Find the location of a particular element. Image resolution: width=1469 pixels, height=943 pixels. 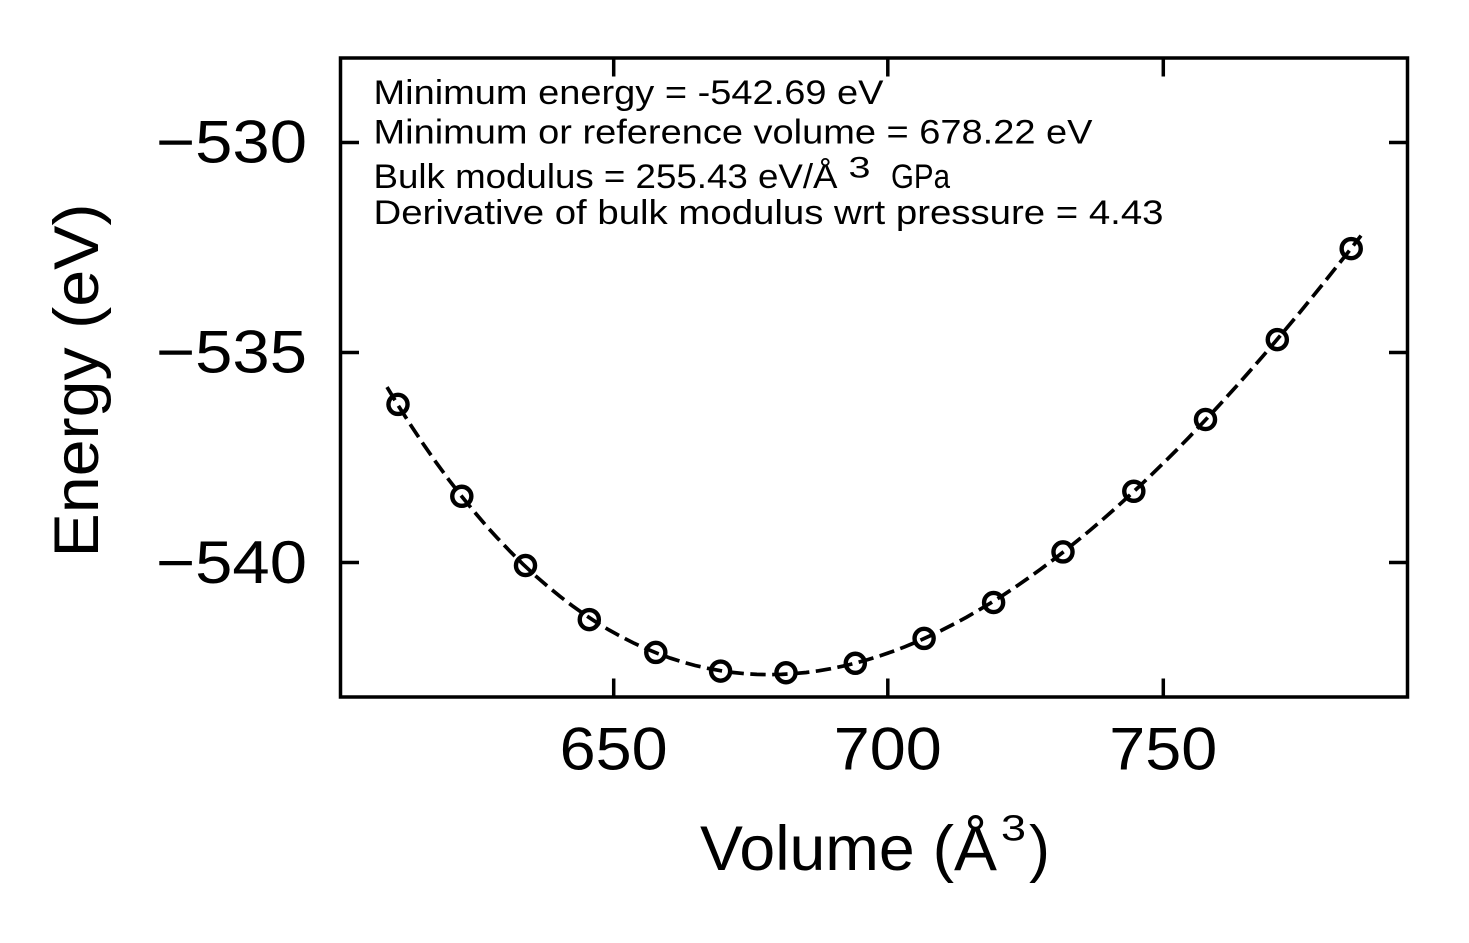

svg-text: Volume (Å is located at coordinates (848, 849).